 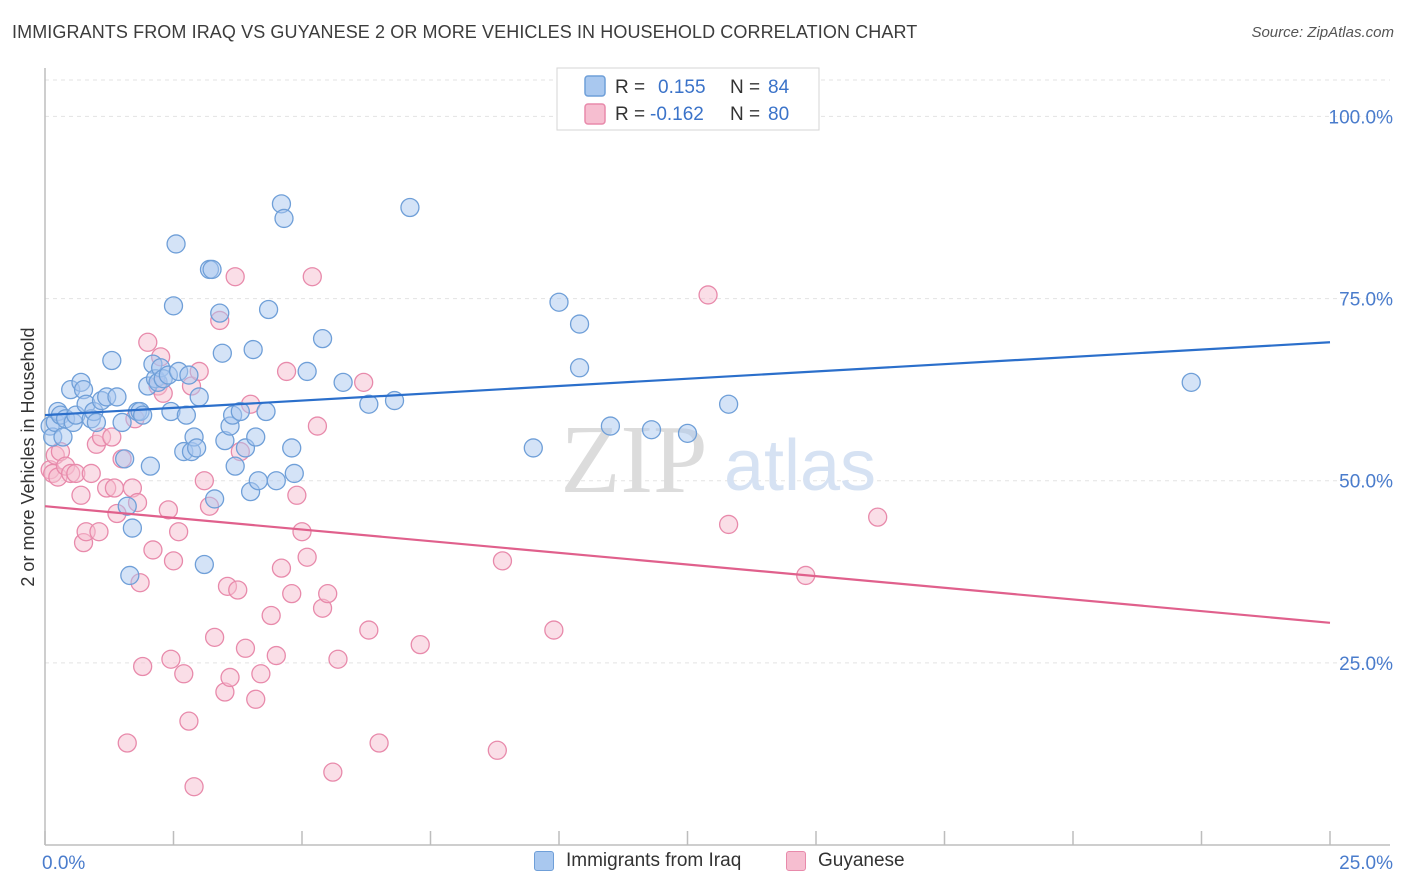 I want to click on legend-item-iraq: Immigrants from Iraq, so click(x=637, y=861).